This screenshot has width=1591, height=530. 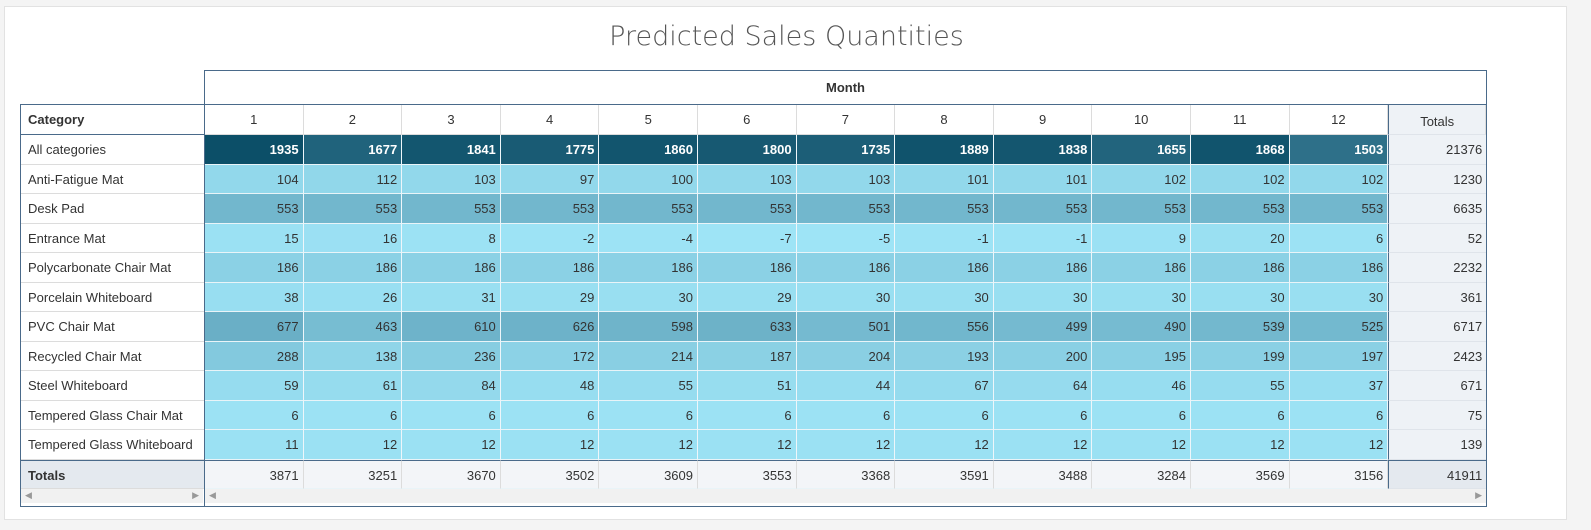 What do you see at coordinates (1141, 150) in the screenshot?
I see `data-cell: 1655` at bounding box center [1141, 150].